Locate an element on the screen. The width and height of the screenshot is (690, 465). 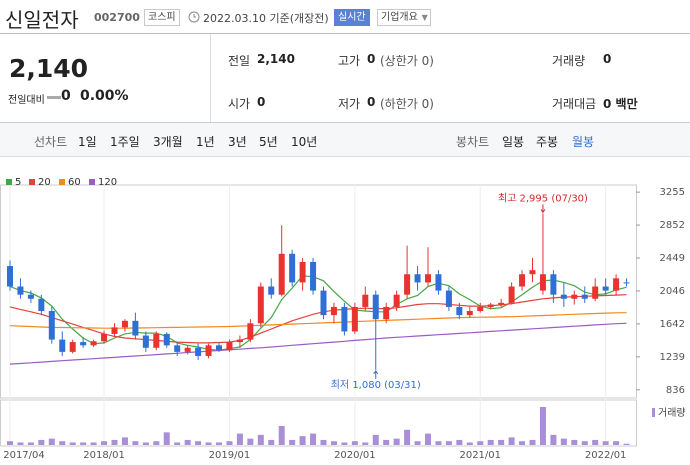
period-tab: 1주일 is located at coordinates (125, 142).